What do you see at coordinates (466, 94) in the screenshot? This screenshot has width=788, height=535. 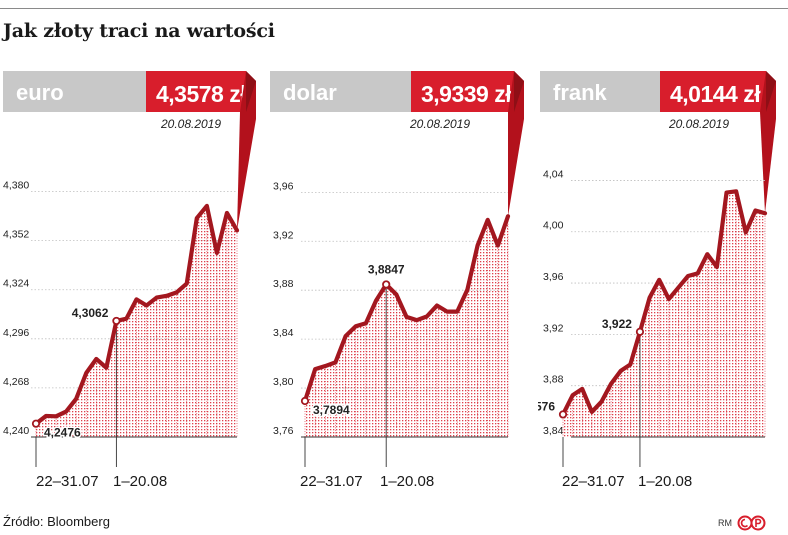 I see `rate-value: 3,9339 zł` at bounding box center [466, 94].